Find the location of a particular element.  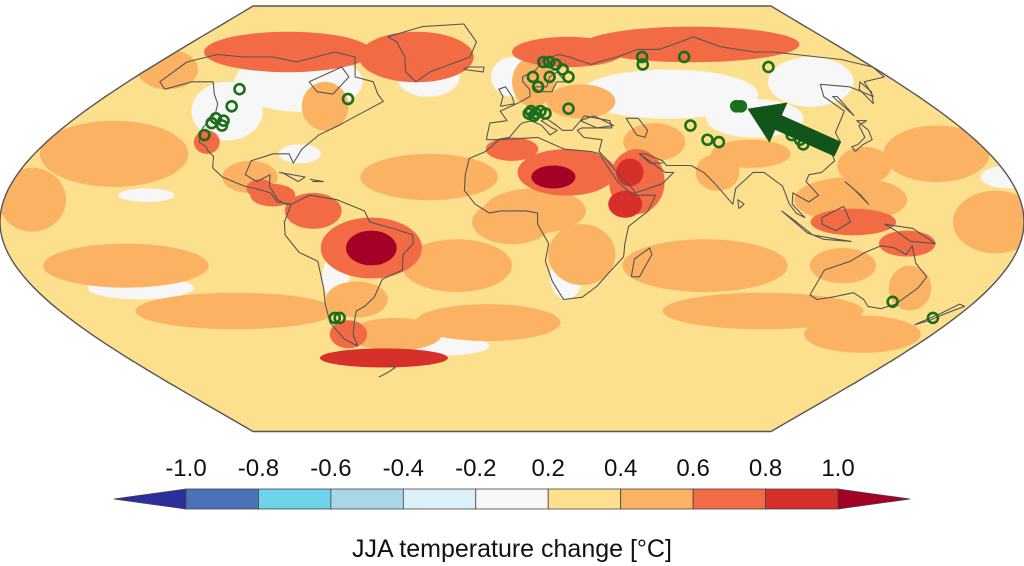

colorbar-tick-label: 0.2 is located at coordinates (548, 468).